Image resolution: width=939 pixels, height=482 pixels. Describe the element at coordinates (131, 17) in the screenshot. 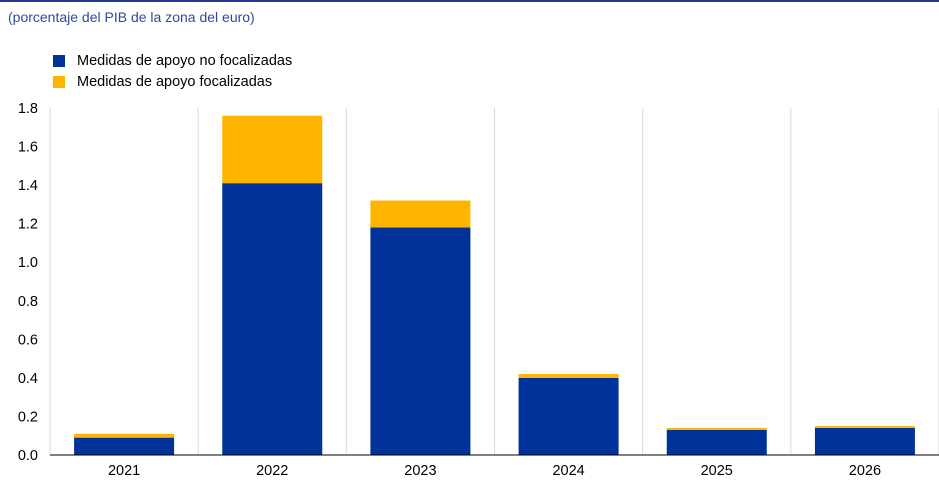

I see `chart-subtitle: (porcentaje del PIB de la zona del euro)` at that location.